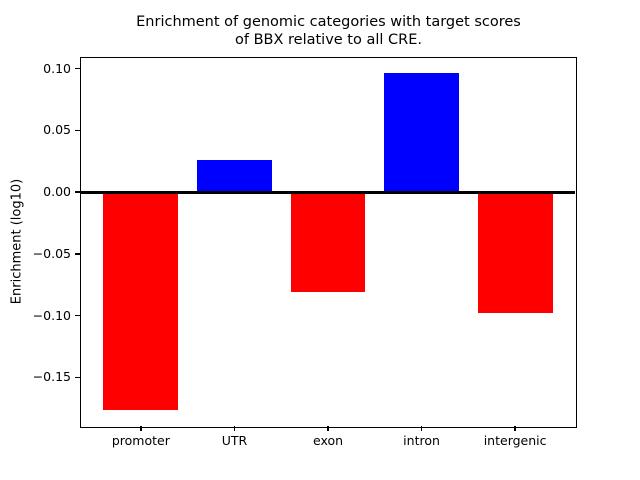 This screenshot has height=480, width=640. Describe the element at coordinates (328, 192) in the screenshot. I see `zero-line` at that location.